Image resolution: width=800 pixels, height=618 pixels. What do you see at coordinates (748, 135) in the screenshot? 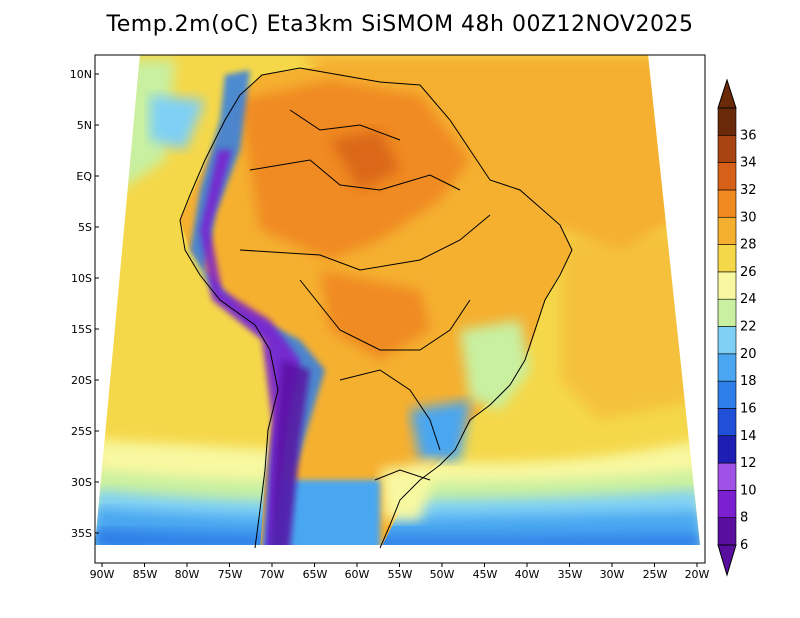
I see `colorbar-label: 36` at bounding box center [748, 135].